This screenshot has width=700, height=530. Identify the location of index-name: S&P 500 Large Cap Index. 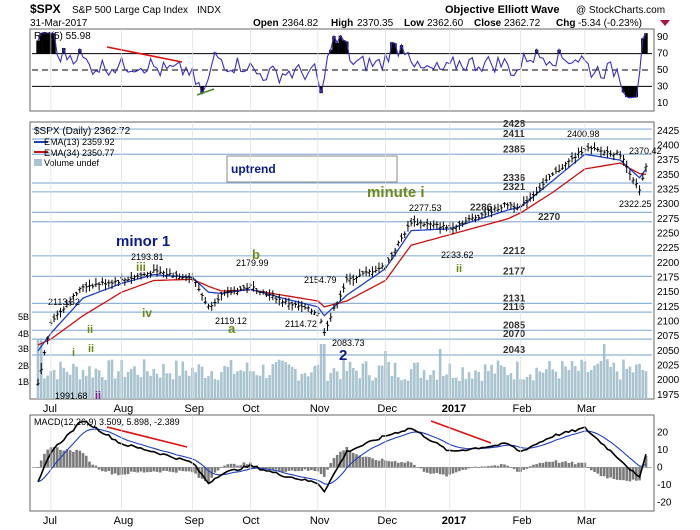
(130, 10).